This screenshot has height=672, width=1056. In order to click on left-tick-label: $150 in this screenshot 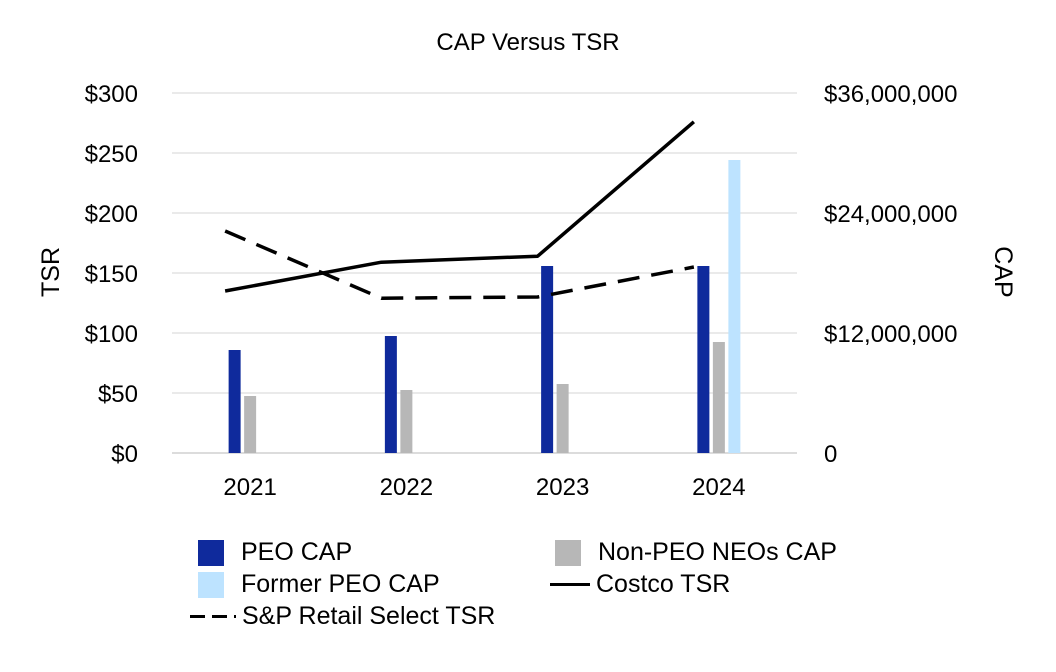, I will do `click(111, 274)`.